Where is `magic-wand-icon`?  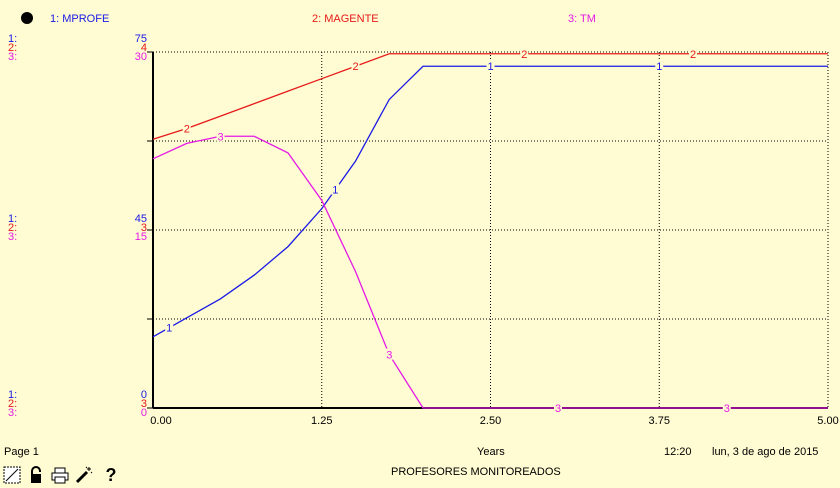
magic-wand-icon is located at coordinates (84, 475).